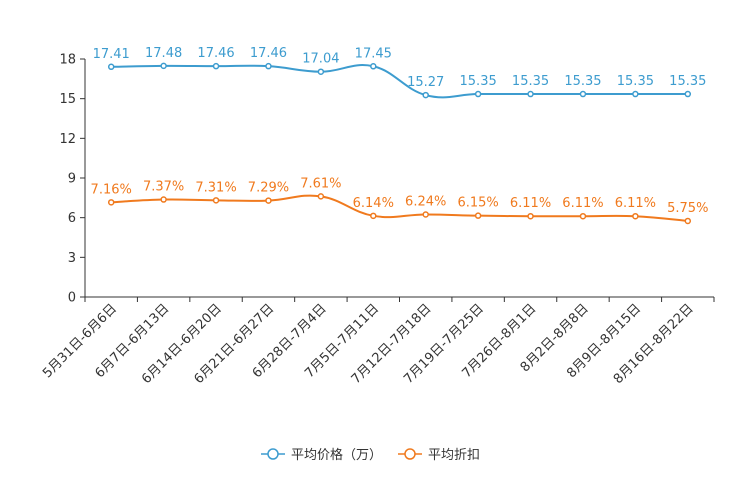 The image size is (744, 496). What do you see at coordinates (477, 203) in the screenshot?
I see `discount-data-label: 6.15%` at bounding box center [477, 203].